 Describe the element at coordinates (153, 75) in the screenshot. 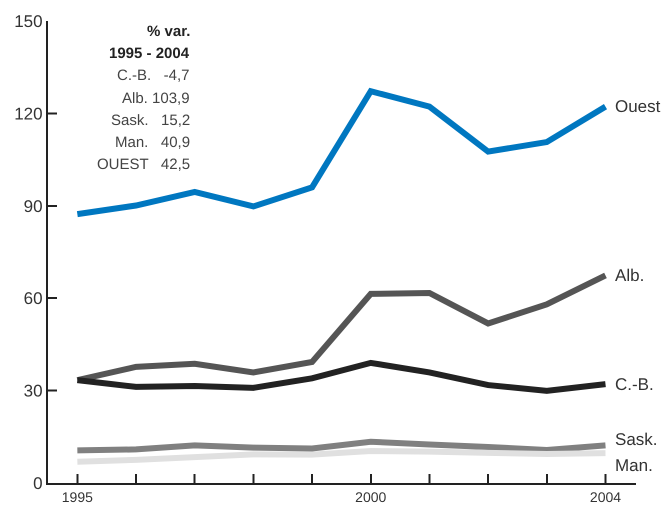

I see `annotation: C.-B. -4,7` at that location.